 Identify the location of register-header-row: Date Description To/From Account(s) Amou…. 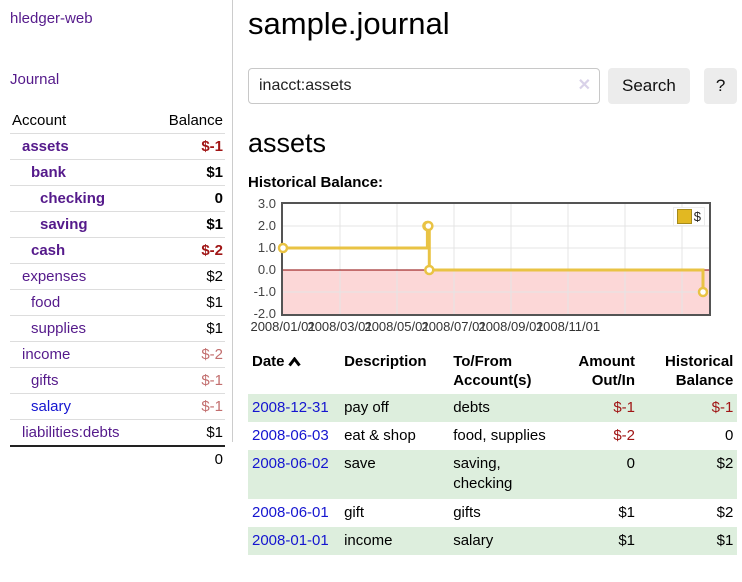
(492, 372).